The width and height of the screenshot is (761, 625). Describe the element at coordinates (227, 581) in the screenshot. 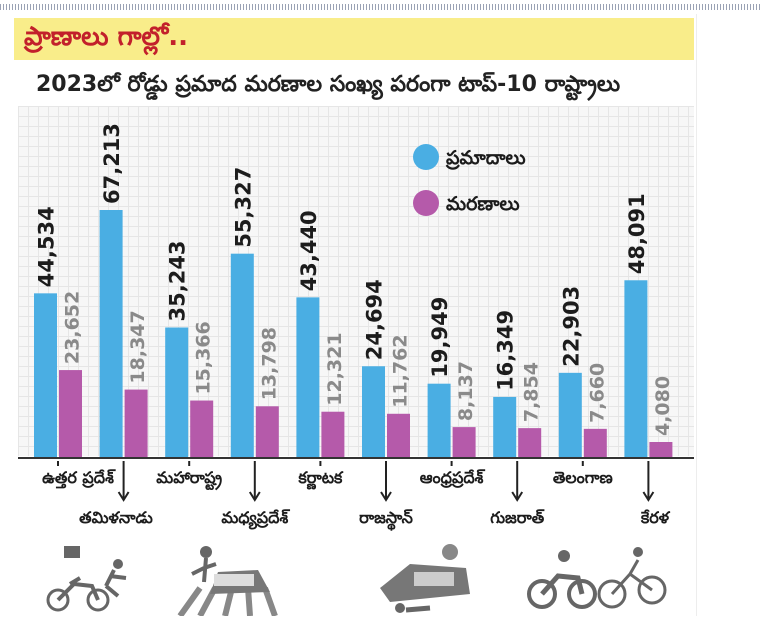

I see `car-pedestrian-crash-icon` at that location.